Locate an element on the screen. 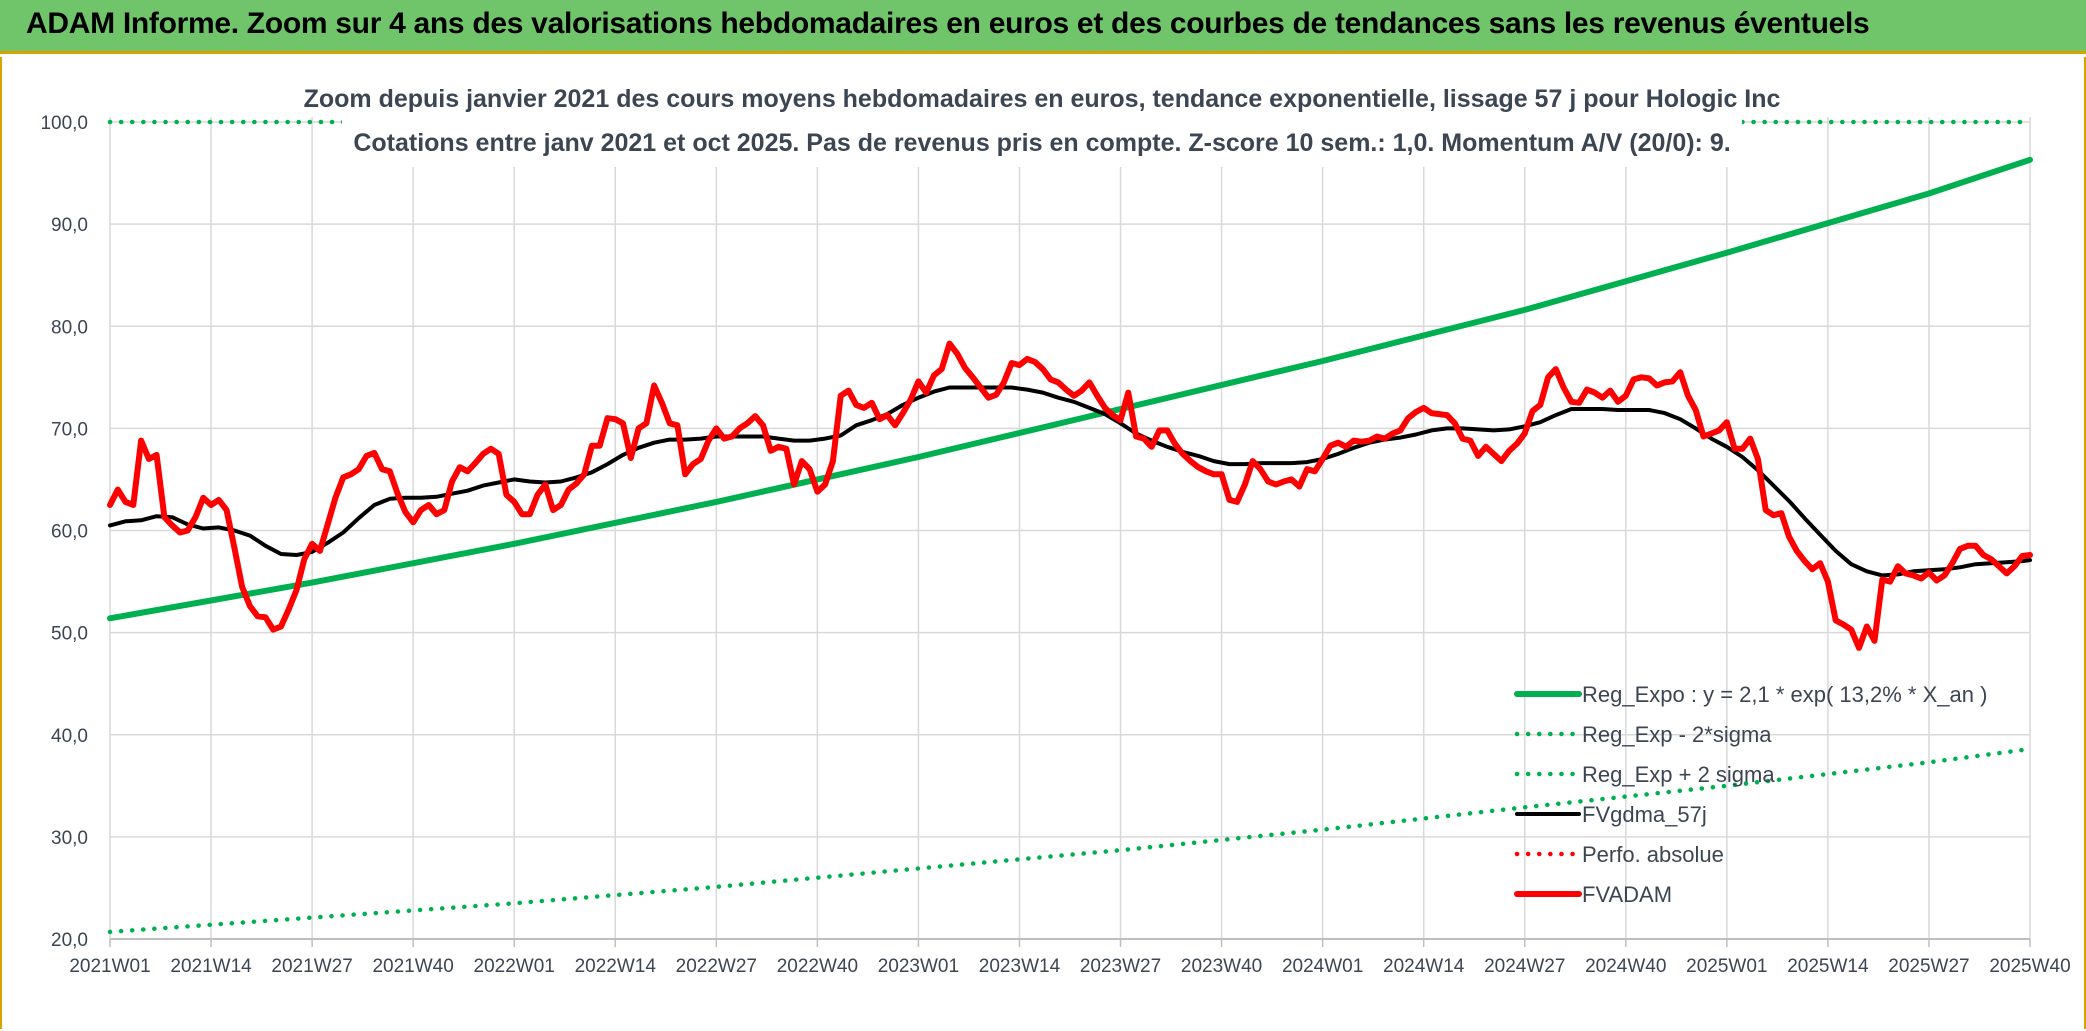 Image resolution: width=2086 pixels, height=1031 pixels. y-tick-label: 70,0 is located at coordinates (69, 429).